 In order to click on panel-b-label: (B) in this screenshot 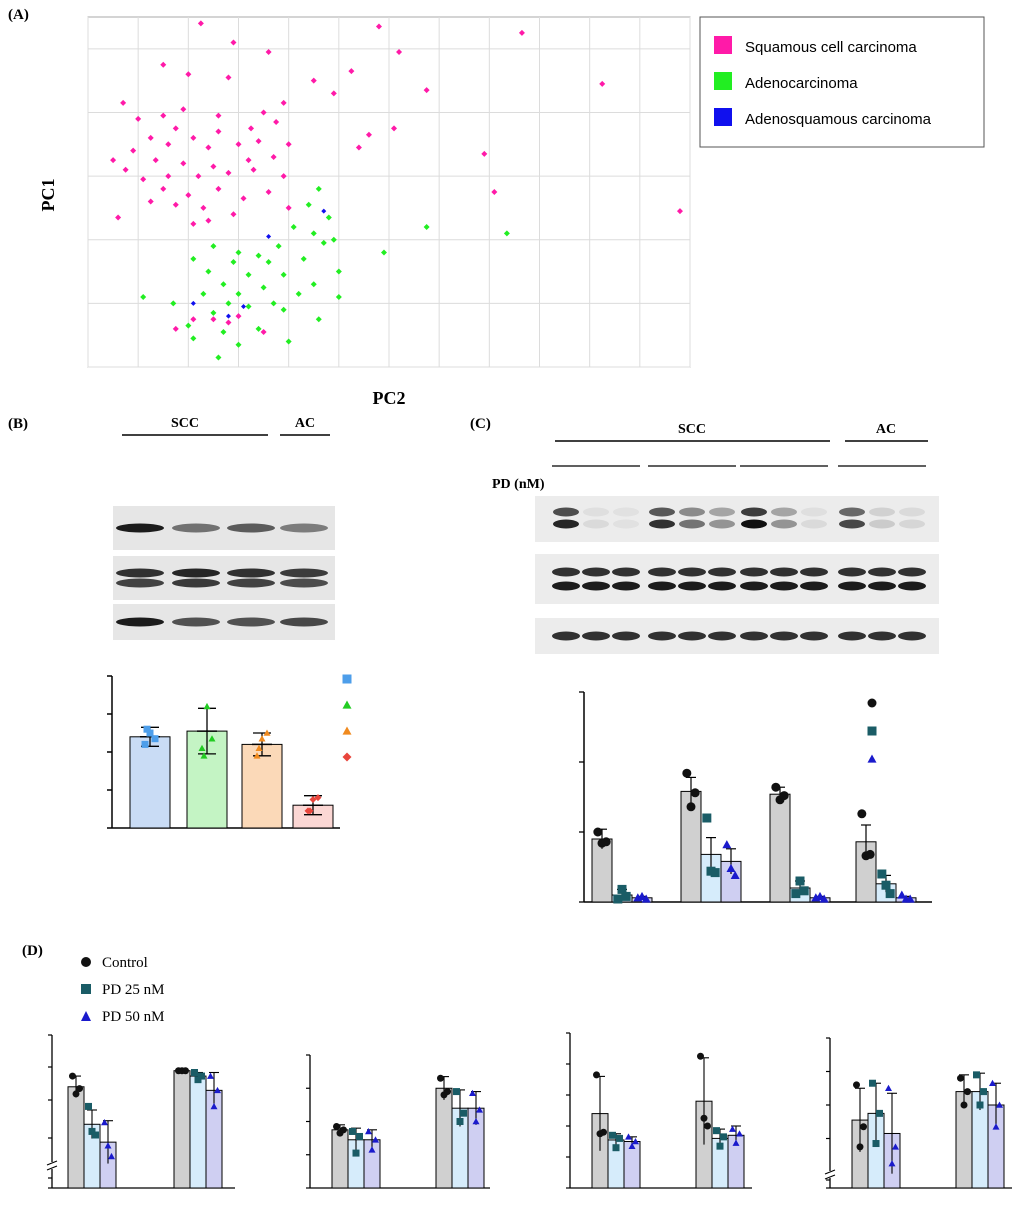, I will do `click(18, 424)`.